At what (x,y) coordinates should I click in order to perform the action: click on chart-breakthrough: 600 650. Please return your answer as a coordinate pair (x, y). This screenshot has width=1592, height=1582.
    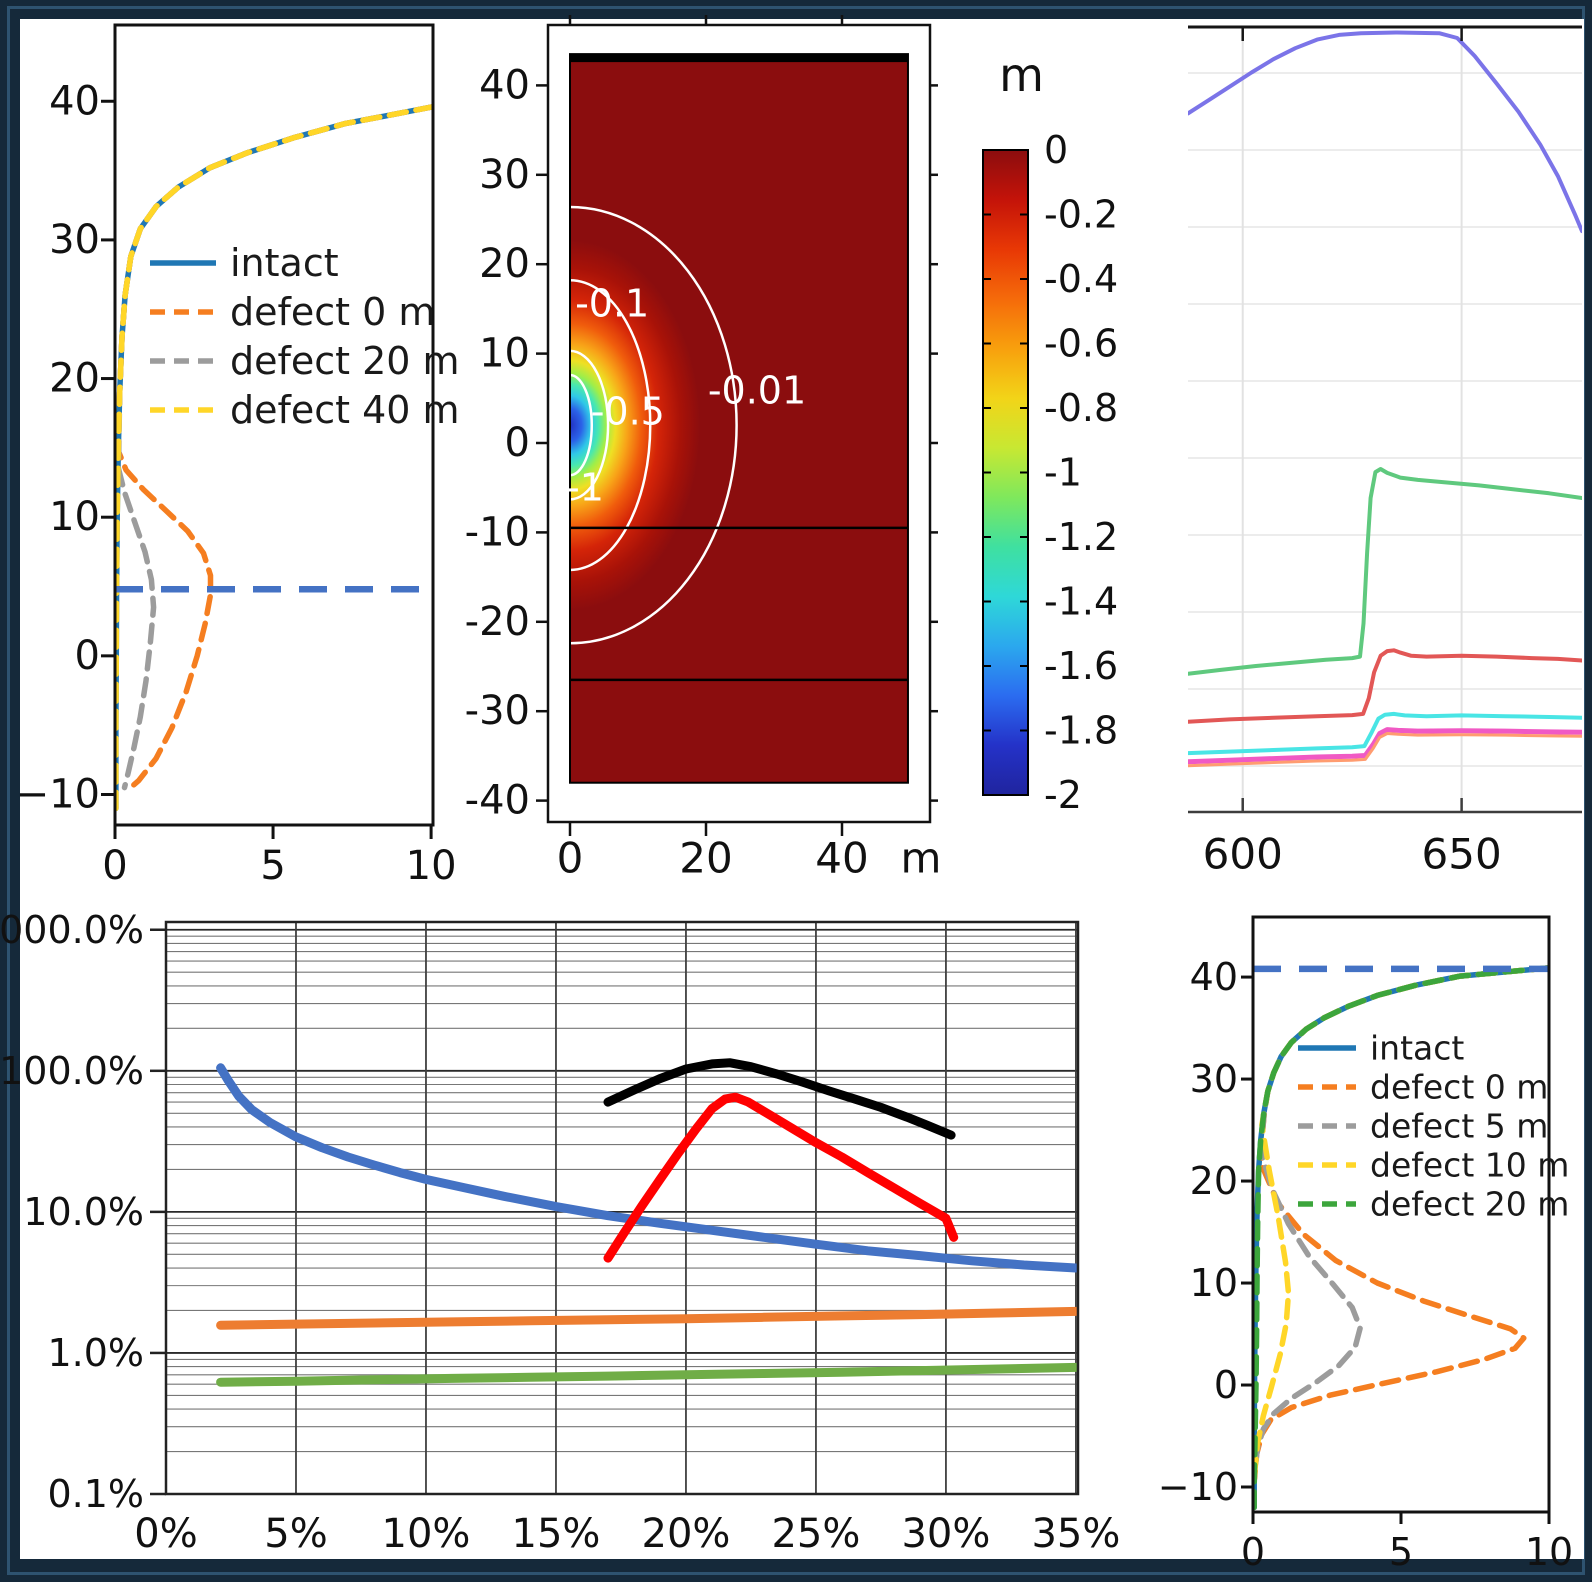
    Looking at the image, I should click on (1385, 452).